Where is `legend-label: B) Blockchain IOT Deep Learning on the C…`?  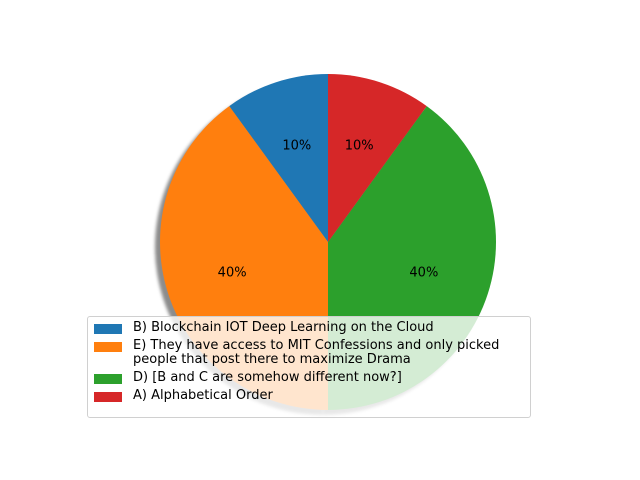 legend-label: B) Blockchain IOT Deep Learning on the C… is located at coordinates (283, 327).